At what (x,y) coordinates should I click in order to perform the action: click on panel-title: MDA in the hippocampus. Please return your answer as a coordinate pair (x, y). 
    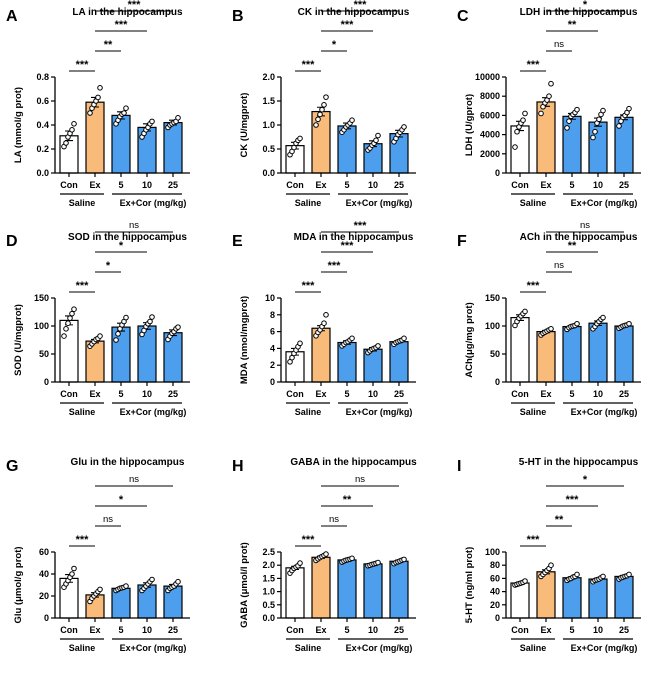
    Looking at the image, I should click on (354, 237).